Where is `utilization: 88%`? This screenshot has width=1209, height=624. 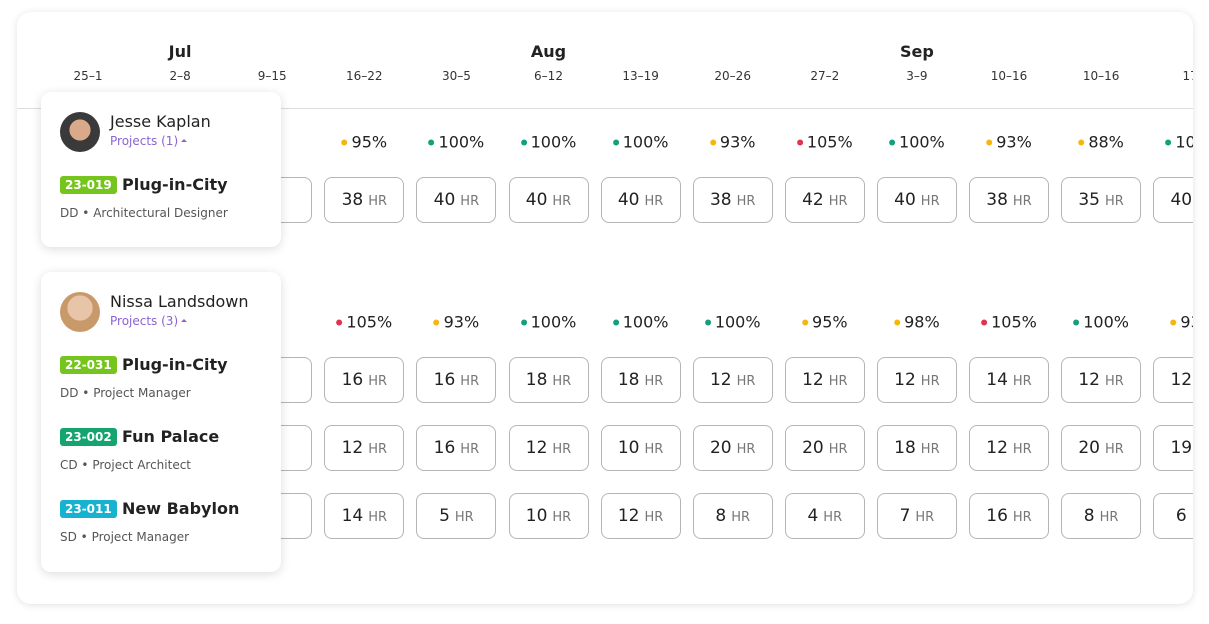
utilization: 88% is located at coordinates (1101, 142).